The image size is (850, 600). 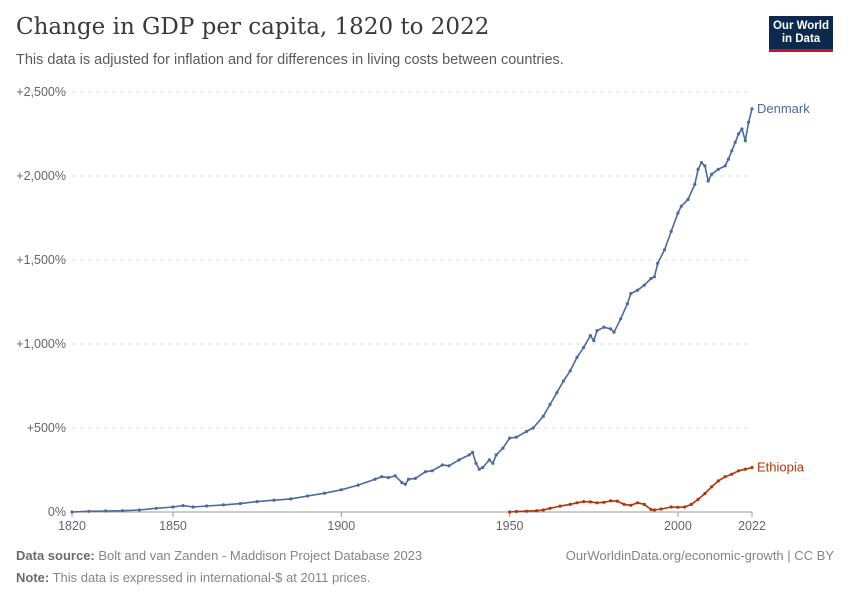 What do you see at coordinates (678, 526) in the screenshot?
I see `x-tick-label: 2000` at bounding box center [678, 526].